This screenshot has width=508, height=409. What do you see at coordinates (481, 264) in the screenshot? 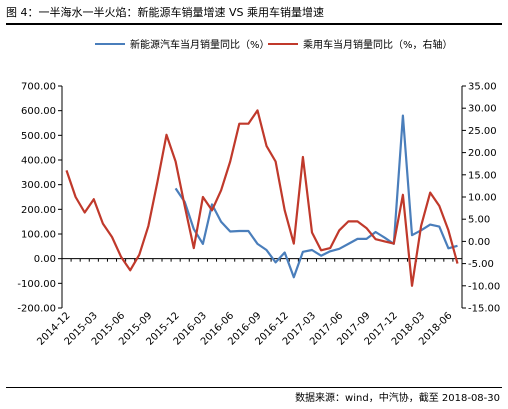
I see `right-axis-tick-label: -5.00` at bounding box center [481, 264].